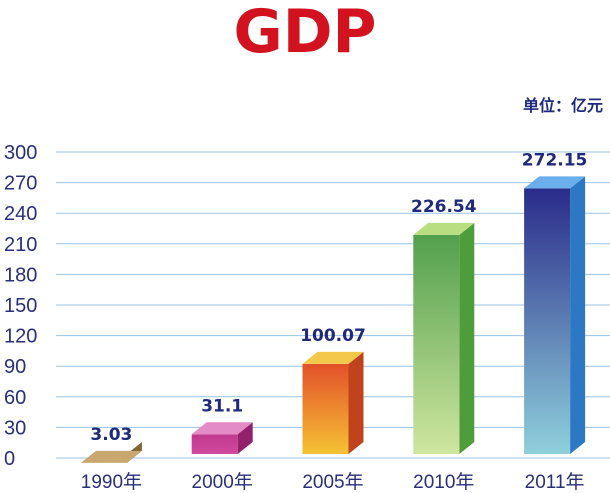 The height and width of the screenshot is (493, 610). Describe the element at coordinates (333, 336) in the screenshot. I see `data-label: 100.07` at that location.